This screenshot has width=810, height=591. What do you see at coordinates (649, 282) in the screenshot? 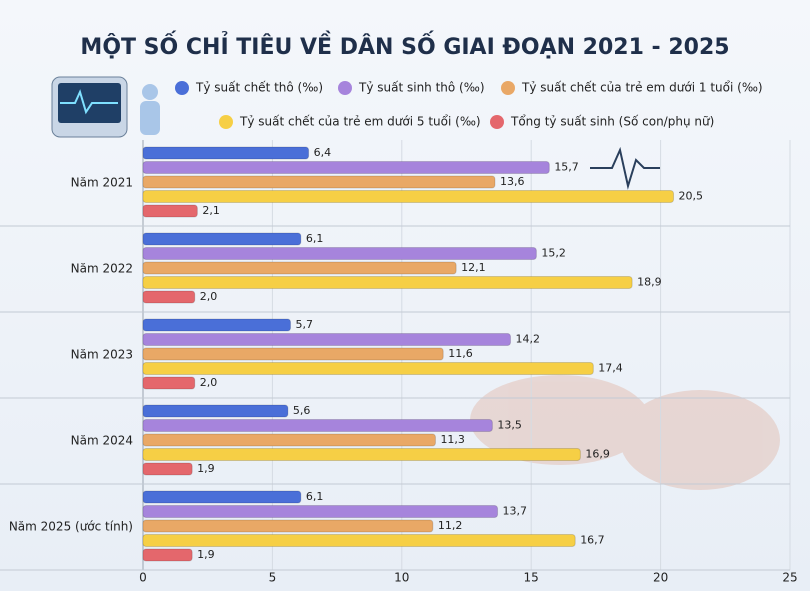
I see `value-label: 18,9` at bounding box center [649, 282].